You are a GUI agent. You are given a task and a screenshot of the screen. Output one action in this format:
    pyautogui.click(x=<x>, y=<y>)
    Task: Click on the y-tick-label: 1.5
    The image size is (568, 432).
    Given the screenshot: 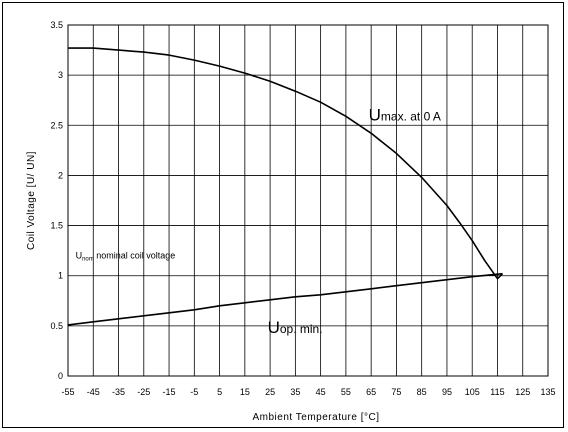 What is the action you would take?
    pyautogui.click(x=56, y=226)
    